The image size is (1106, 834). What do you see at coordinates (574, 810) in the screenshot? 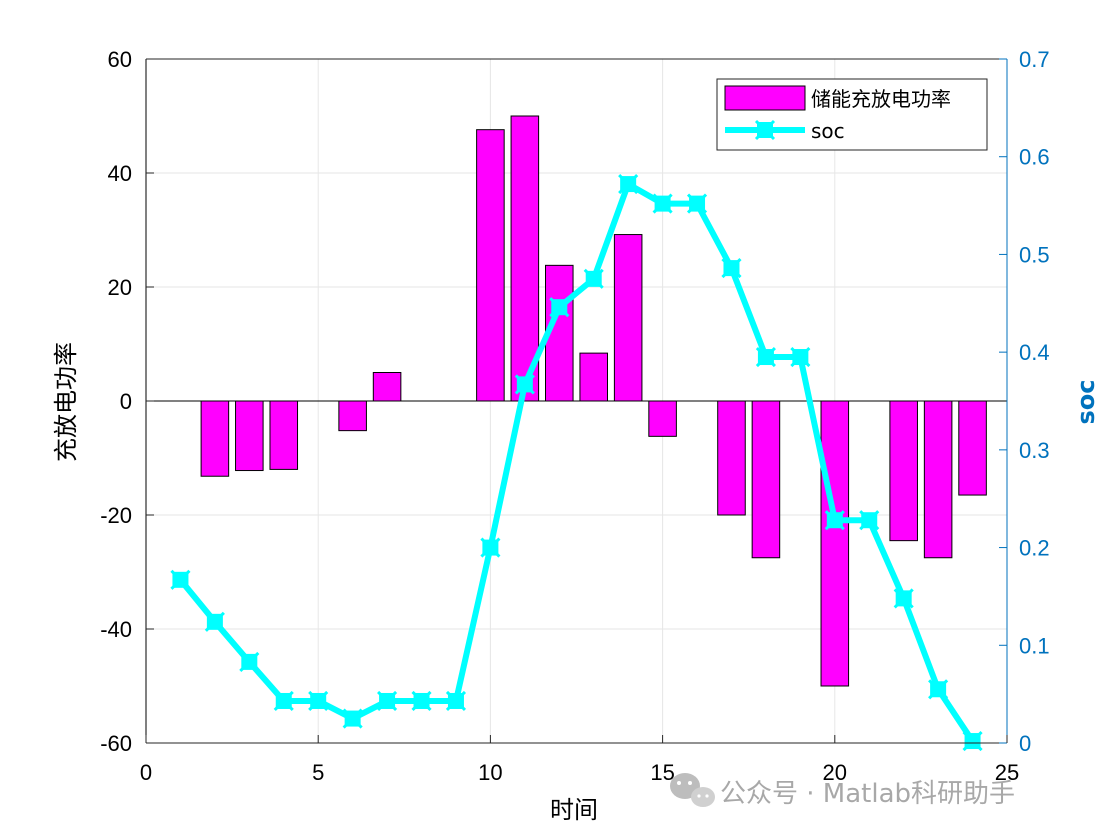
I see `x-axis-label: 时间` at bounding box center [574, 810].